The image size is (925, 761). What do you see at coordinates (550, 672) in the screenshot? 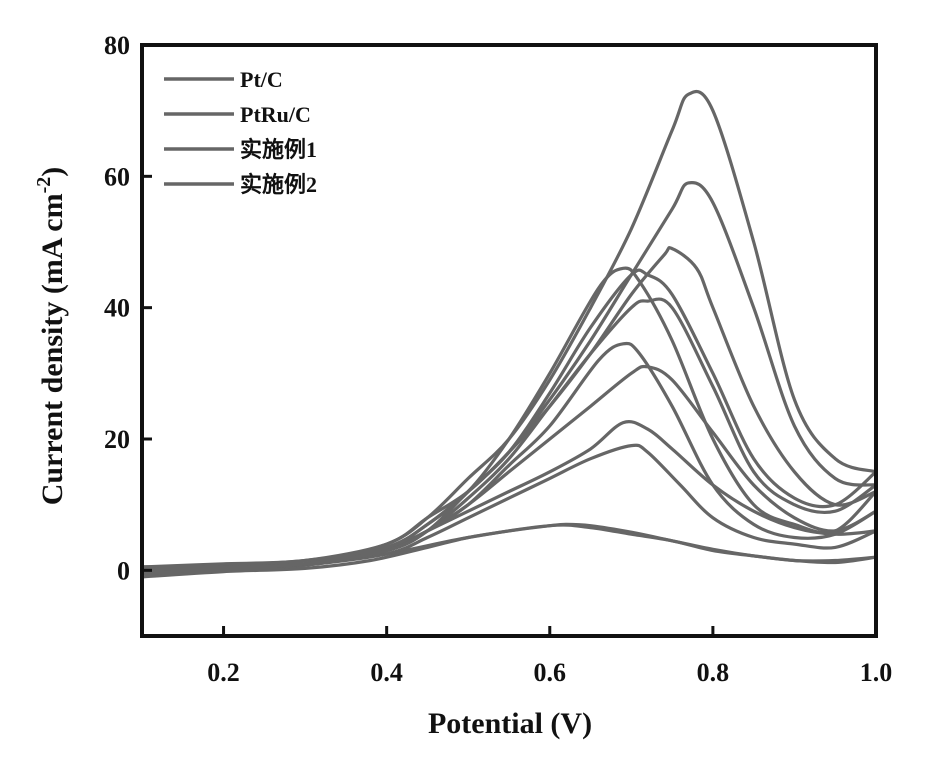
I see `x-tick-label: 0.6` at bounding box center [550, 672].